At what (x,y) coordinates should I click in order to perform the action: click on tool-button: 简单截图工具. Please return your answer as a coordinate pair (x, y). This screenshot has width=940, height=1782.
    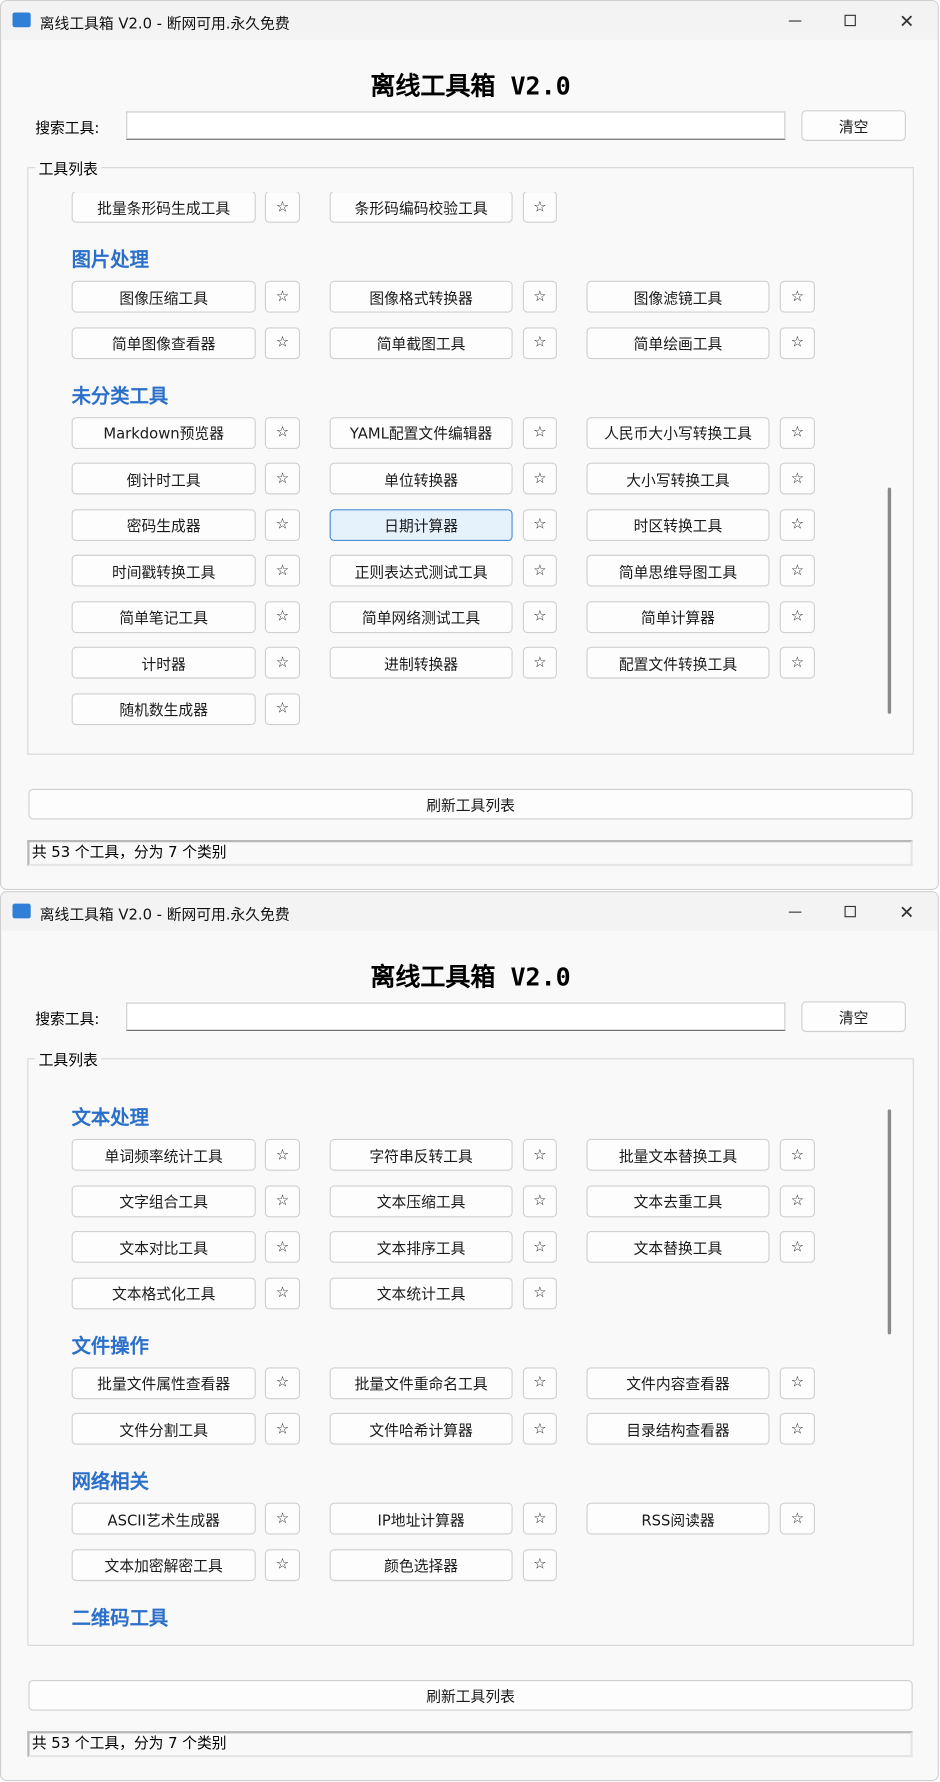
    Looking at the image, I should click on (421, 342).